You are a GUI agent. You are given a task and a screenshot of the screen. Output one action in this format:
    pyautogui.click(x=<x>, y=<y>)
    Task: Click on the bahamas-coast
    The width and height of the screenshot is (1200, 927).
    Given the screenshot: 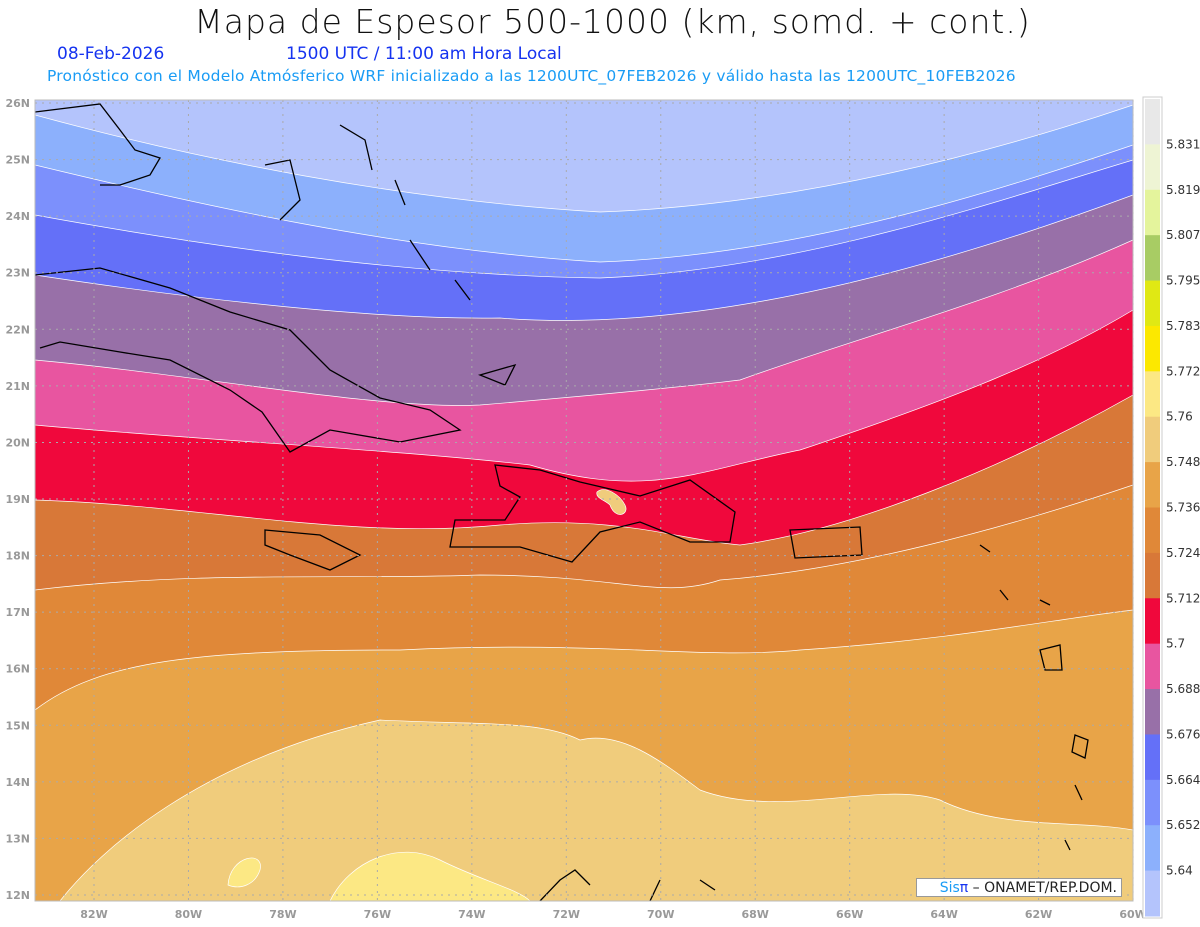 What is the action you would take?
    pyautogui.click(x=390, y=255)
    